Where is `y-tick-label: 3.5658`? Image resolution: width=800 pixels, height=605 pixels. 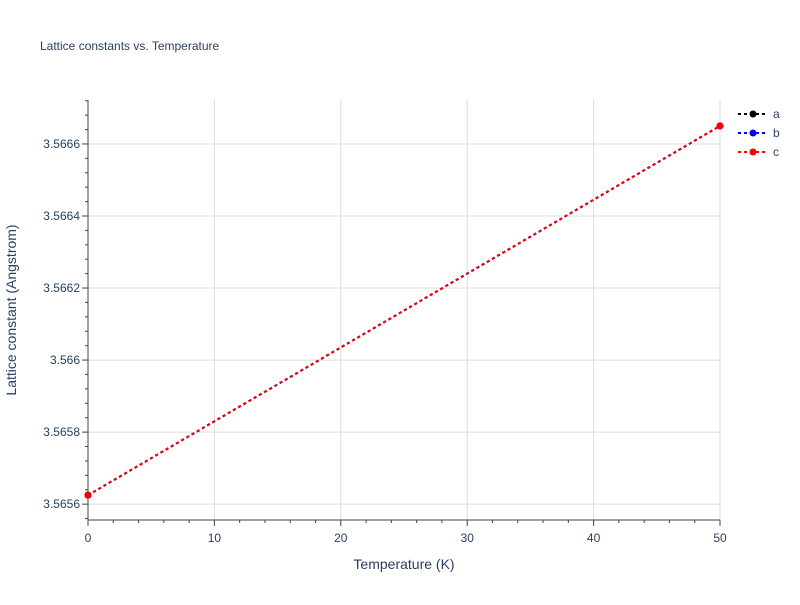
y-tick-label: 3.5658 is located at coordinates (61, 432).